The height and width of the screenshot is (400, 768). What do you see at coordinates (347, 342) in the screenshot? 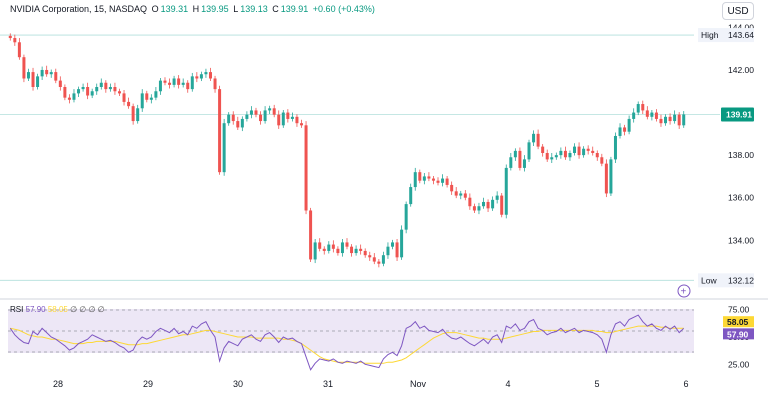
I see `rsi-line` at bounding box center [347, 342].